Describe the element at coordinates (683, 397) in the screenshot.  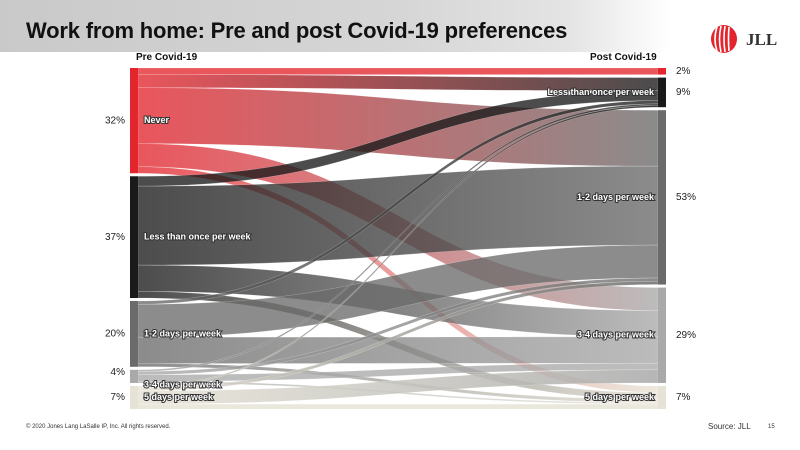
I see `right-pct-five: 7%` at that location.